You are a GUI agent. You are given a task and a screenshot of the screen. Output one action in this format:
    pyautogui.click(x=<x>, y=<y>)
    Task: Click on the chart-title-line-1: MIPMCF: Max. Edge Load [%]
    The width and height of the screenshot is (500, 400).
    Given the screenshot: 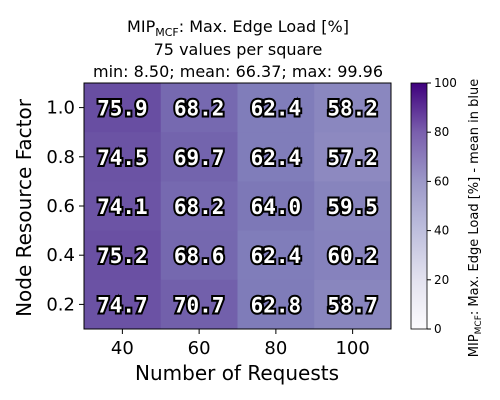 What is the action you would take?
    pyautogui.click(x=238, y=28)
    